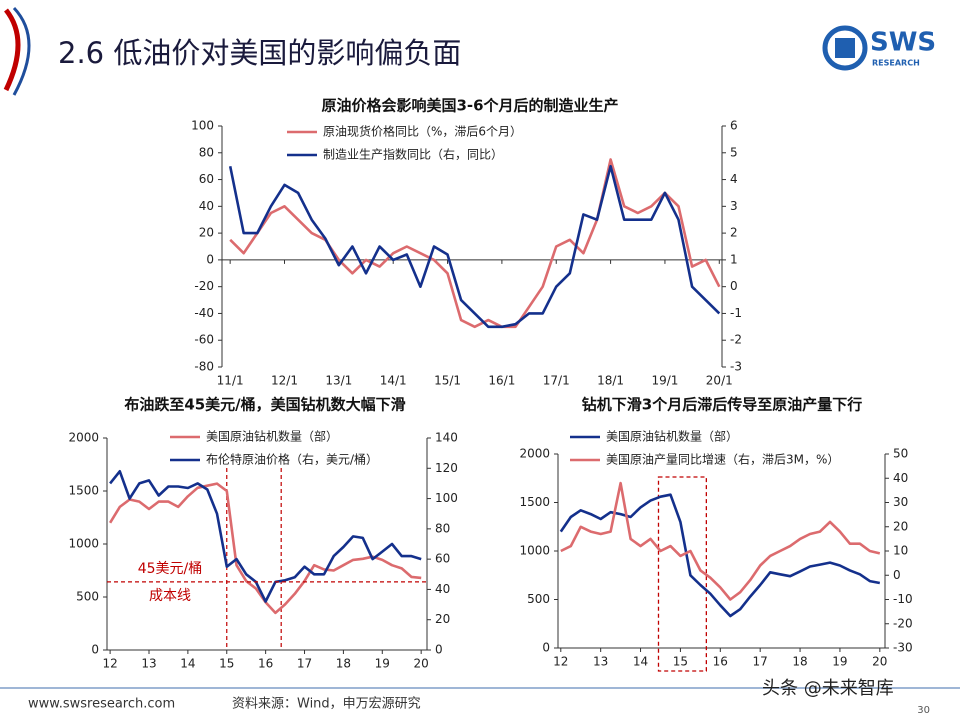 The width and height of the screenshot is (960, 720). Describe the element at coordinates (903, 648) in the screenshot. I see `y2-tick-label: -30` at that location.